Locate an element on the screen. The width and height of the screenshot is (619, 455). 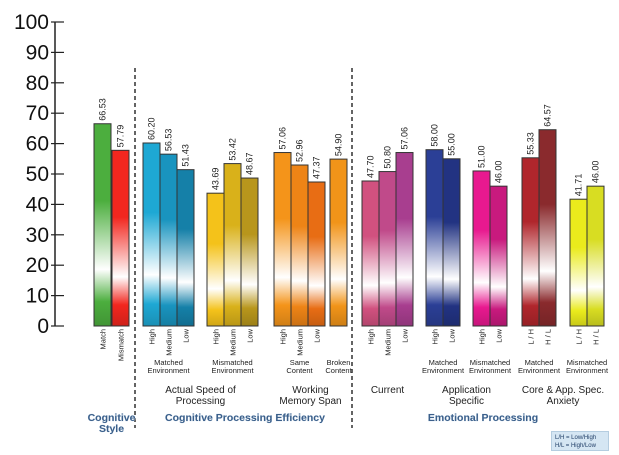
bar-category-label: Mismatch is located at coordinates (121, 345).